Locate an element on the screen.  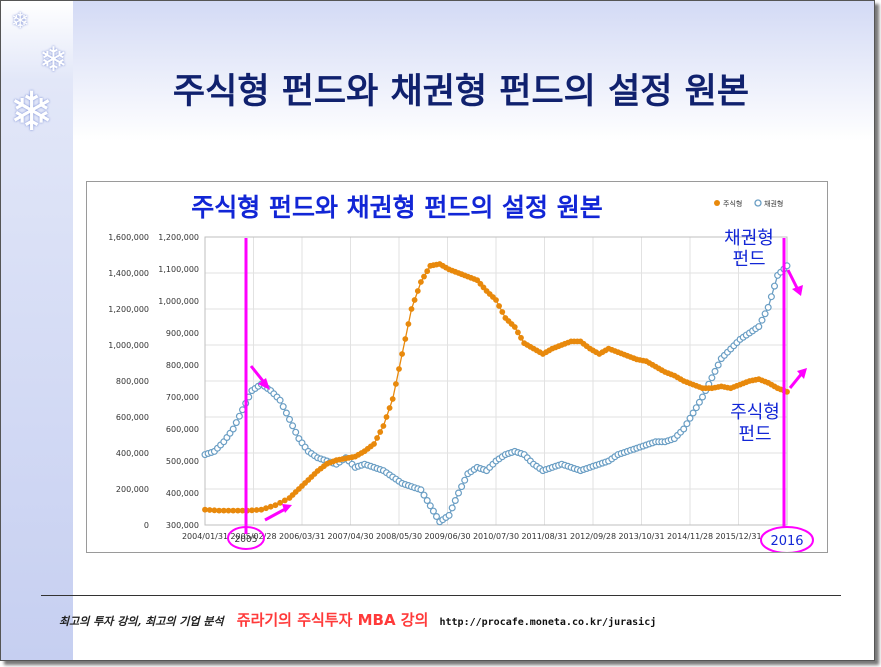
arrow-bond-down-head is located at coordinates (797, 290).